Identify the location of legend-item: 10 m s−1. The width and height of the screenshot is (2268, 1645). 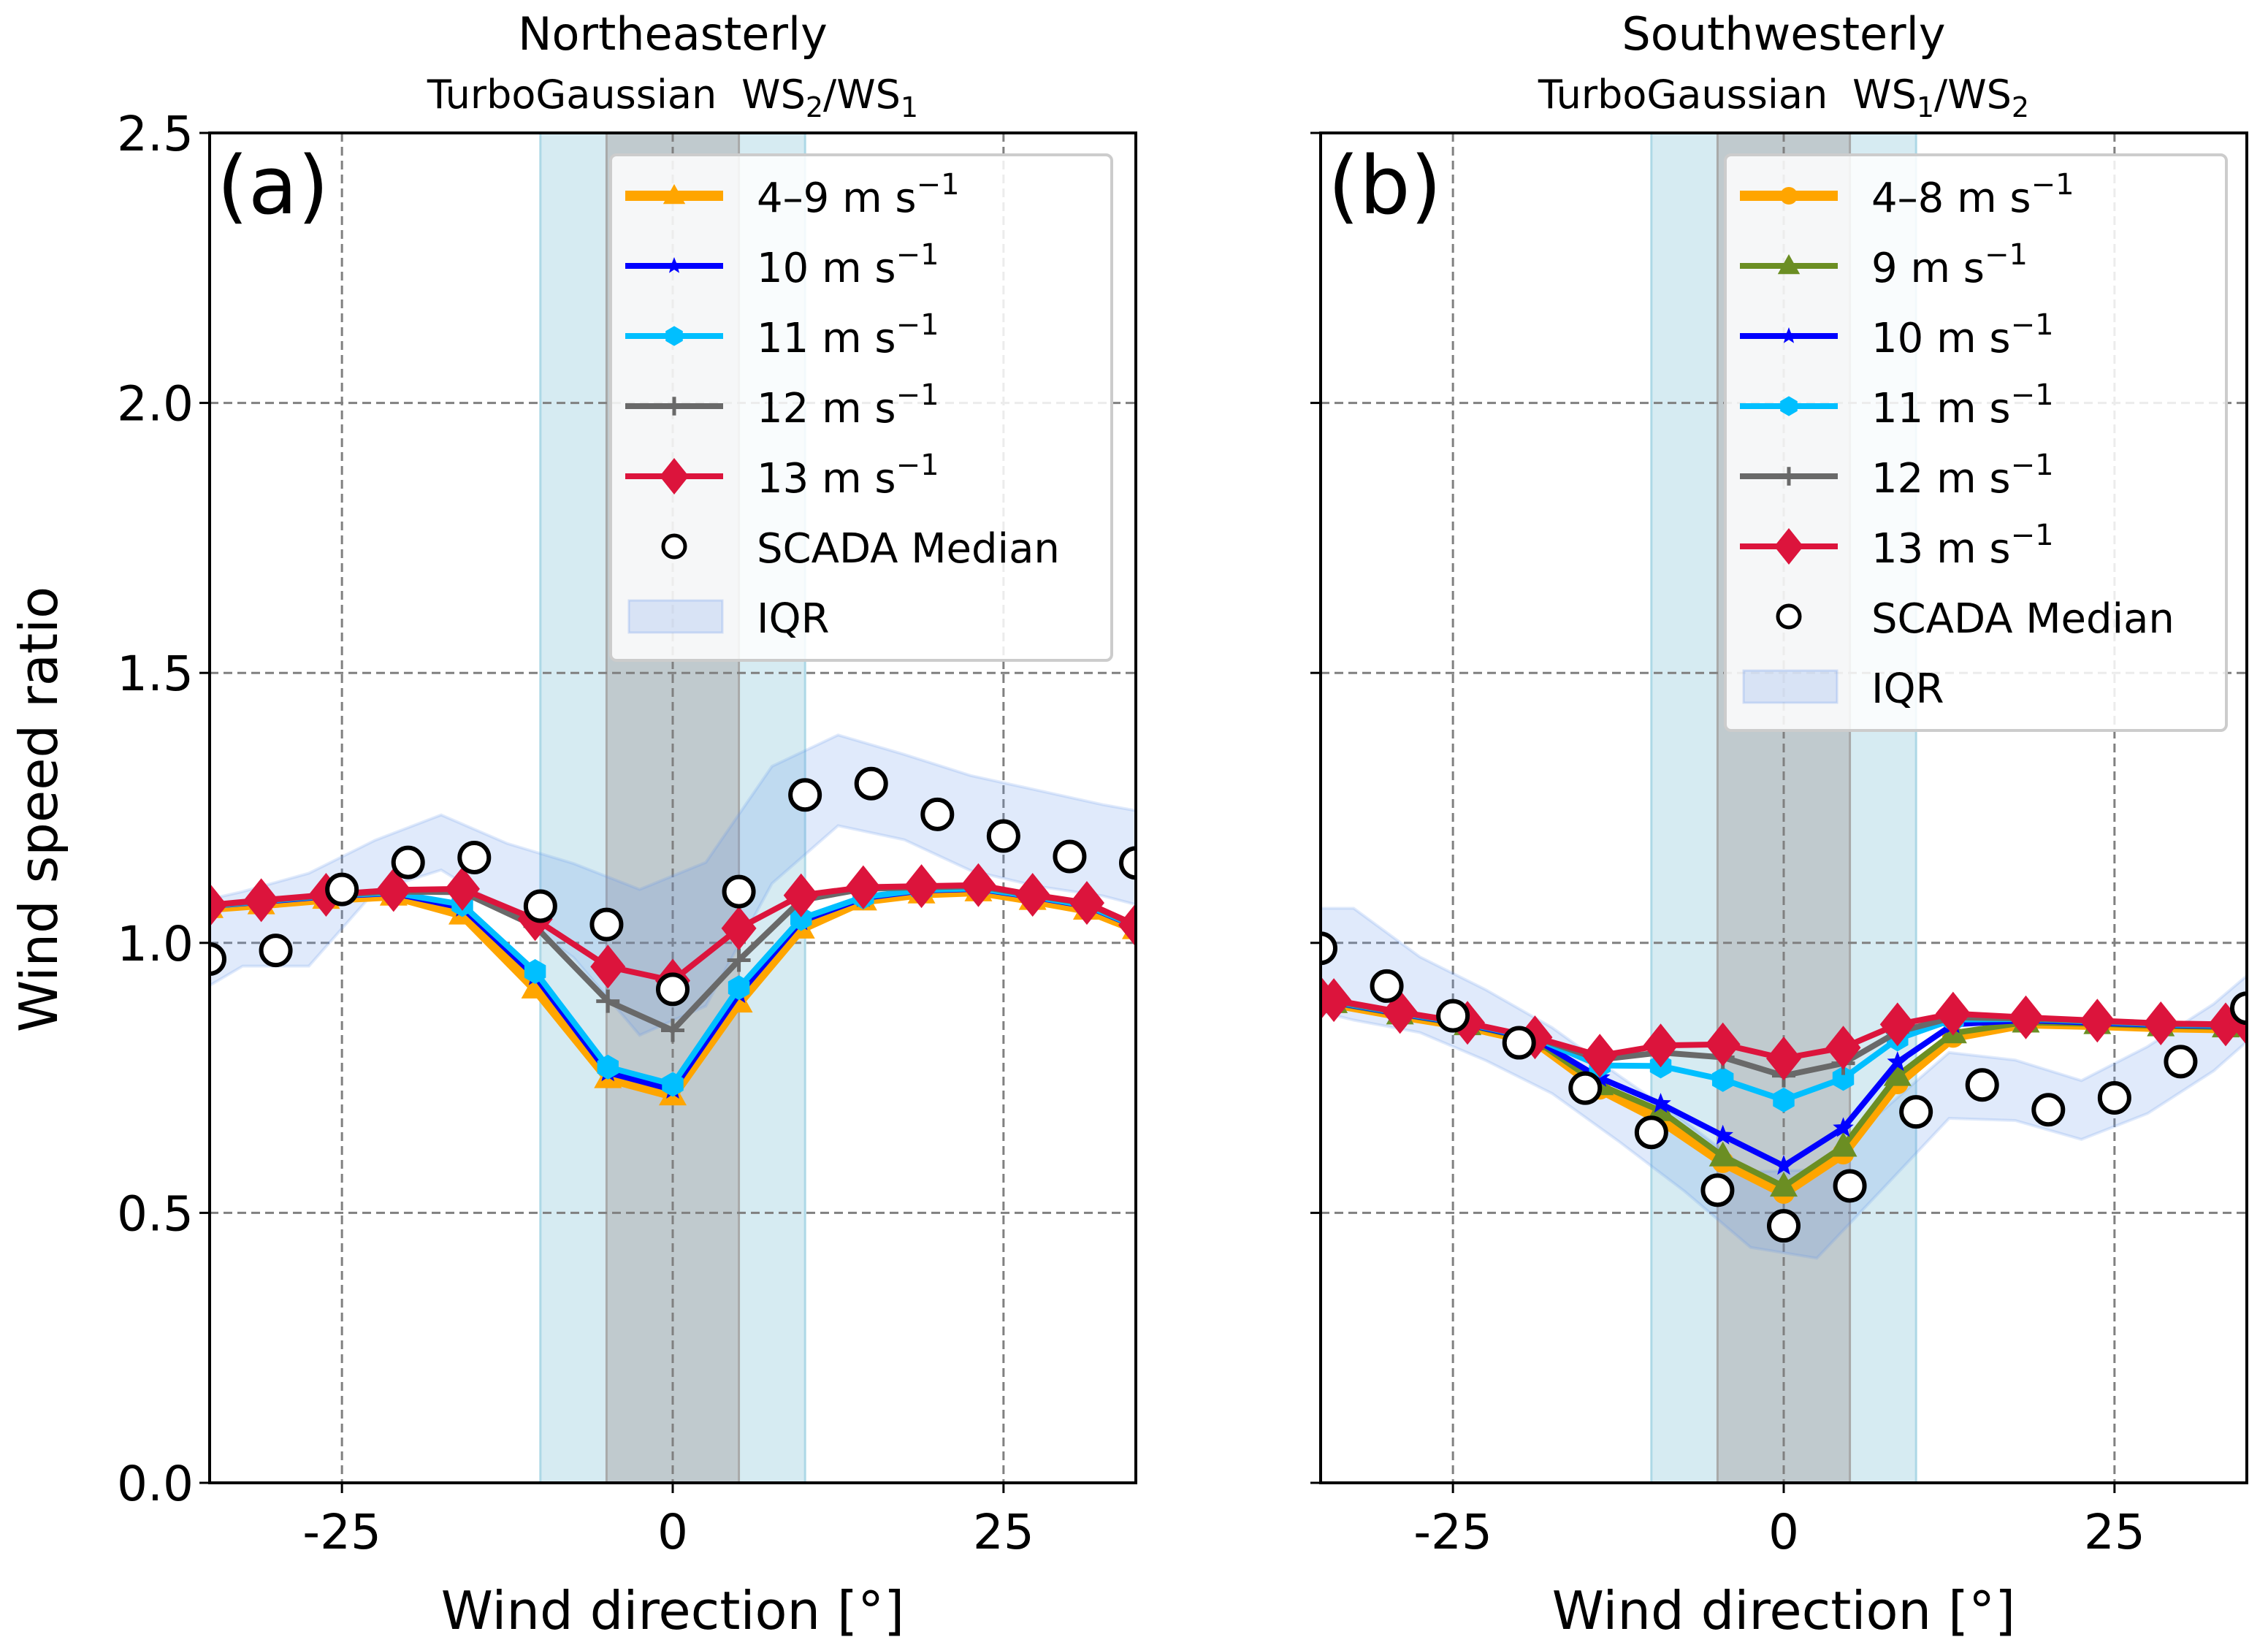
(1897, 335).